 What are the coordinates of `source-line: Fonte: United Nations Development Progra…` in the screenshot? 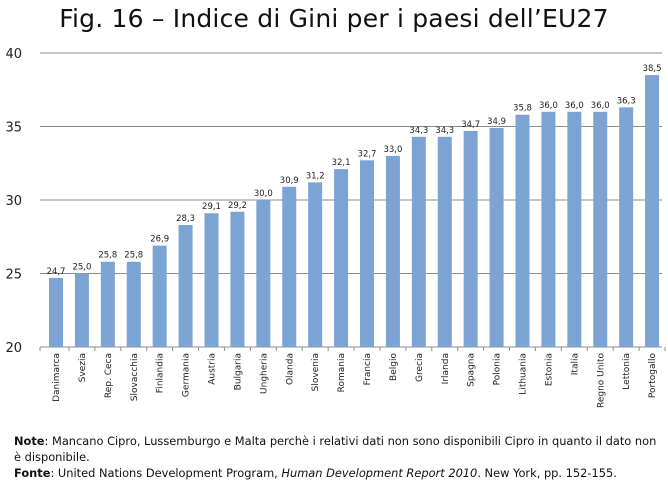 It's located at (338, 473).